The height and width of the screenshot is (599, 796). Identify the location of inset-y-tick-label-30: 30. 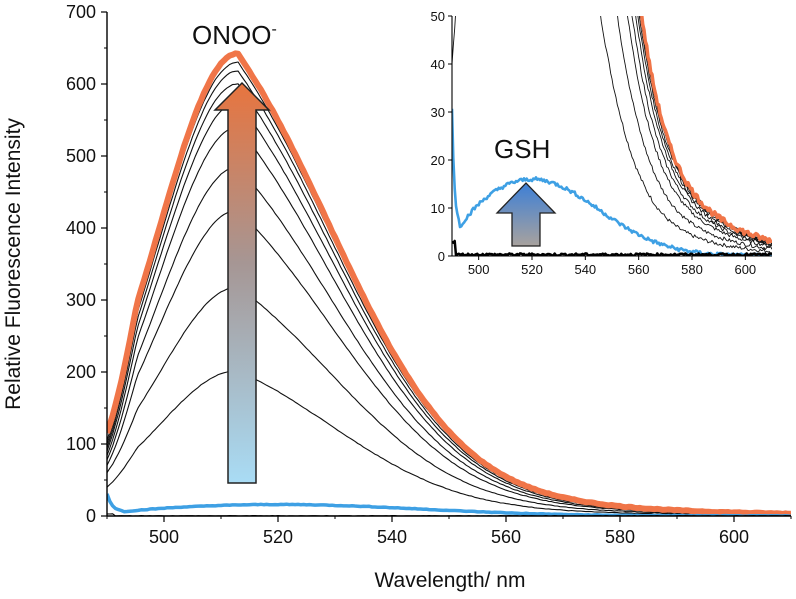
(438, 112).